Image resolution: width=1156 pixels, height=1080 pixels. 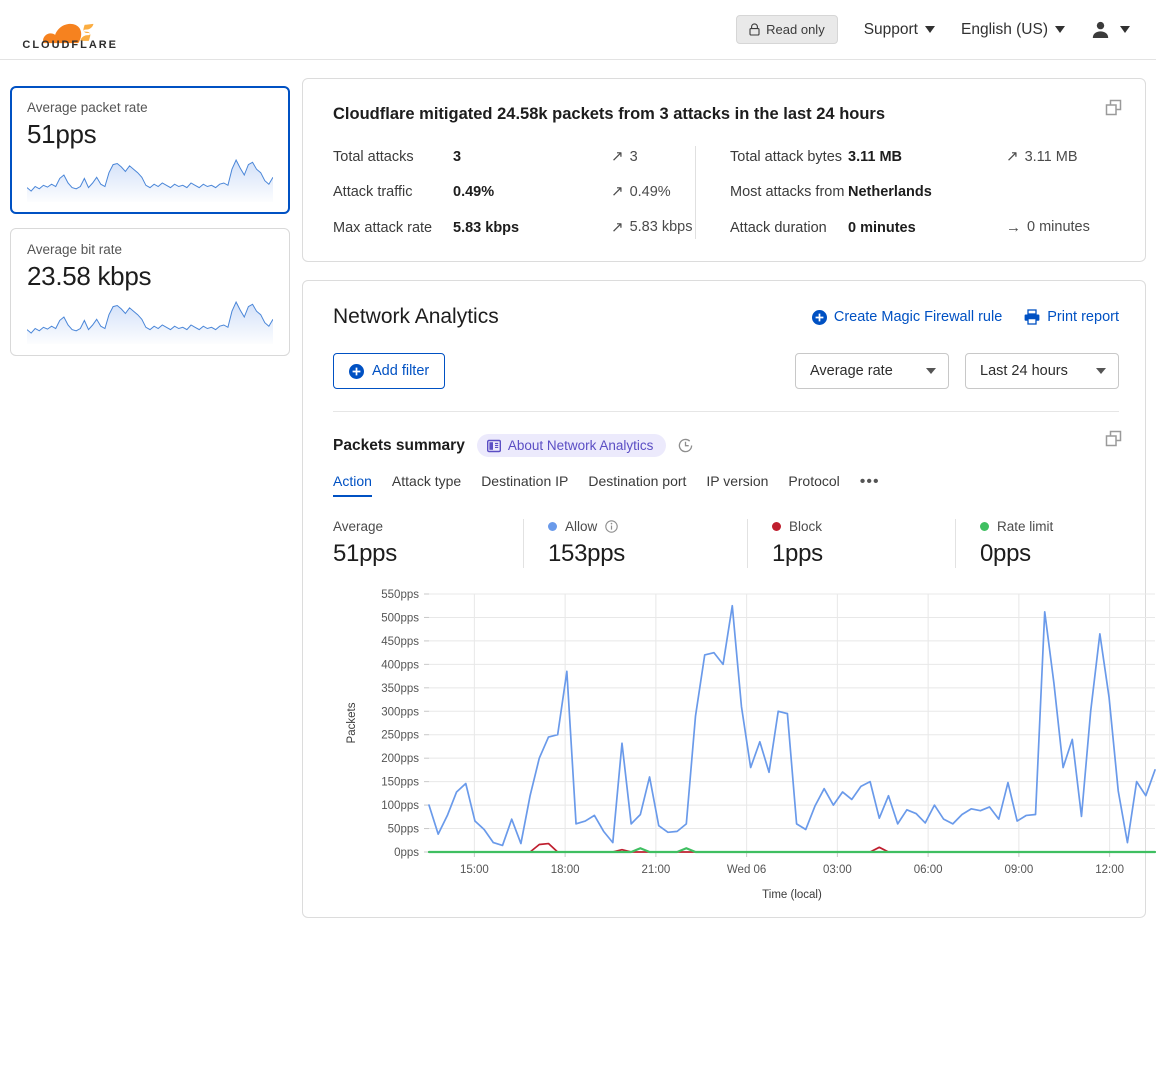 I want to click on more-tabs-button: •••, so click(x=869, y=482).